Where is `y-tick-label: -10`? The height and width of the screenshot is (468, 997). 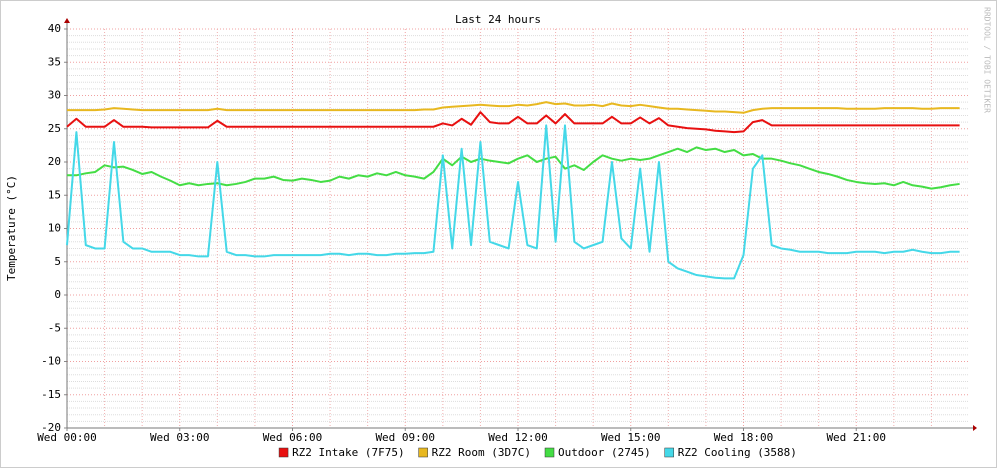
y-tick-label: -10 is located at coordinates (51, 361).